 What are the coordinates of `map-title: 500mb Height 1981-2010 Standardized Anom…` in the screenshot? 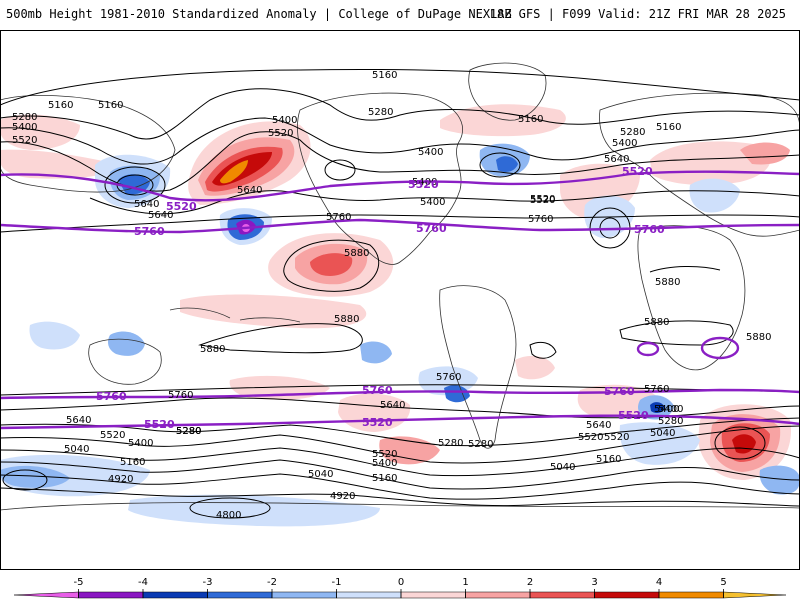 It's located at (259, 14).